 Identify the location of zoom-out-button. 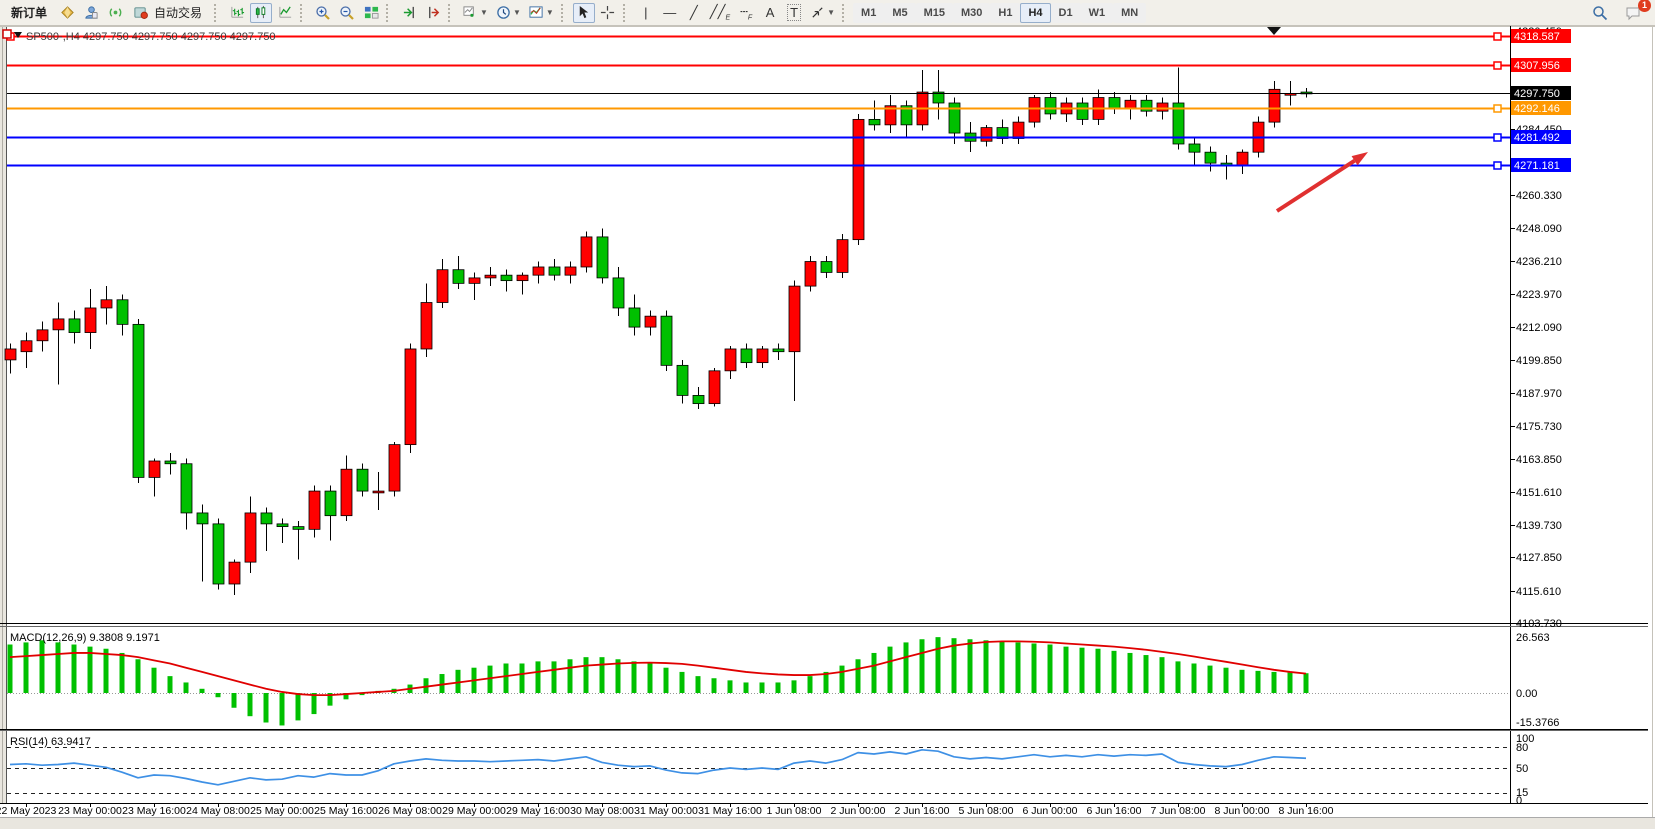
(347, 13).